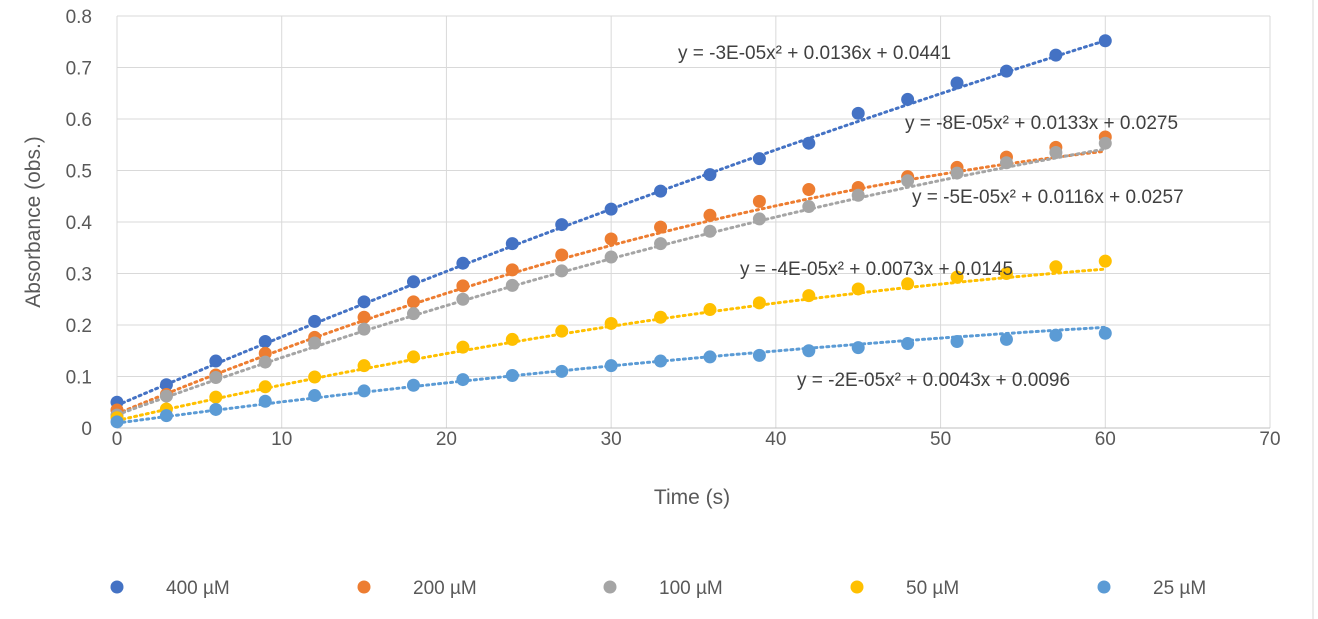  What do you see at coordinates (775, 439) in the screenshot?
I see `x-tick-label: 40` at bounding box center [775, 439].